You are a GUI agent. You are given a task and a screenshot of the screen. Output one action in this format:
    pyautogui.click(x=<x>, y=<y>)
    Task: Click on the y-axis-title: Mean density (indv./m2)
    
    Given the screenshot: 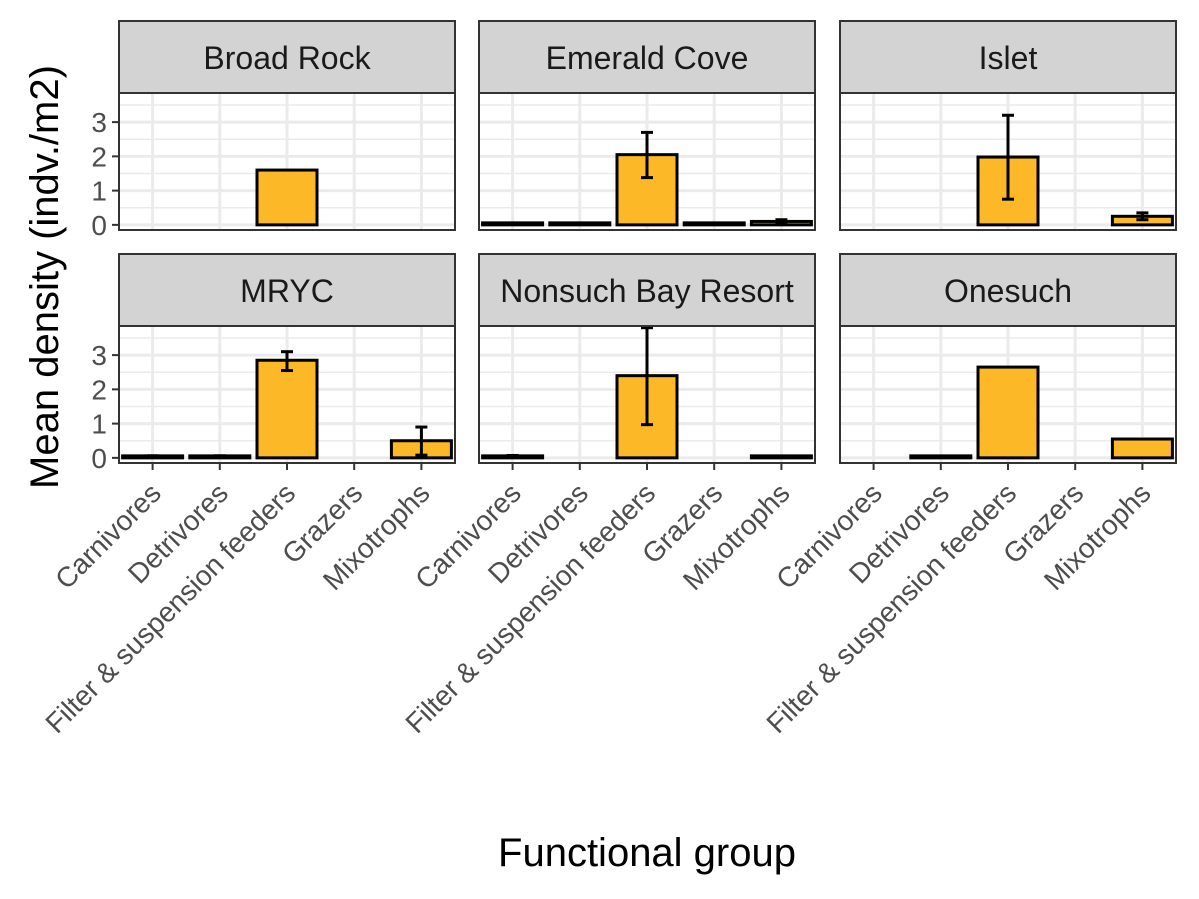 What is the action you would take?
    pyautogui.click(x=45, y=277)
    